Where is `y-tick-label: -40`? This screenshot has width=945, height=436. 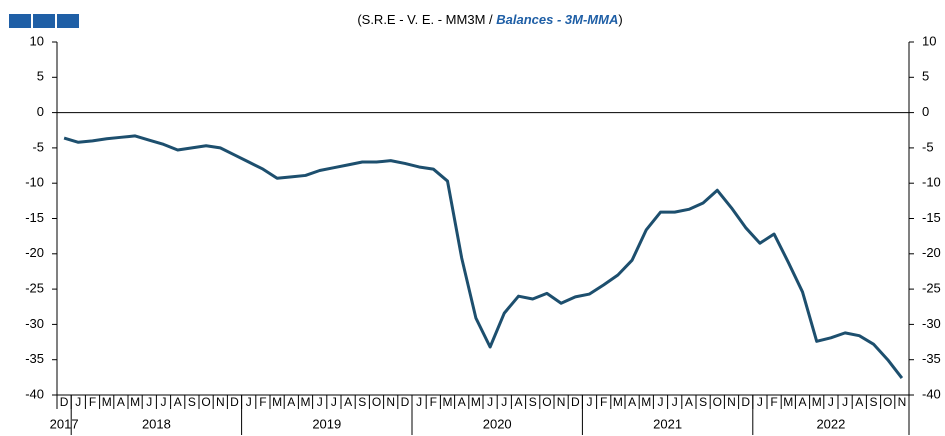 y-tick-label: -40 is located at coordinates (34, 393).